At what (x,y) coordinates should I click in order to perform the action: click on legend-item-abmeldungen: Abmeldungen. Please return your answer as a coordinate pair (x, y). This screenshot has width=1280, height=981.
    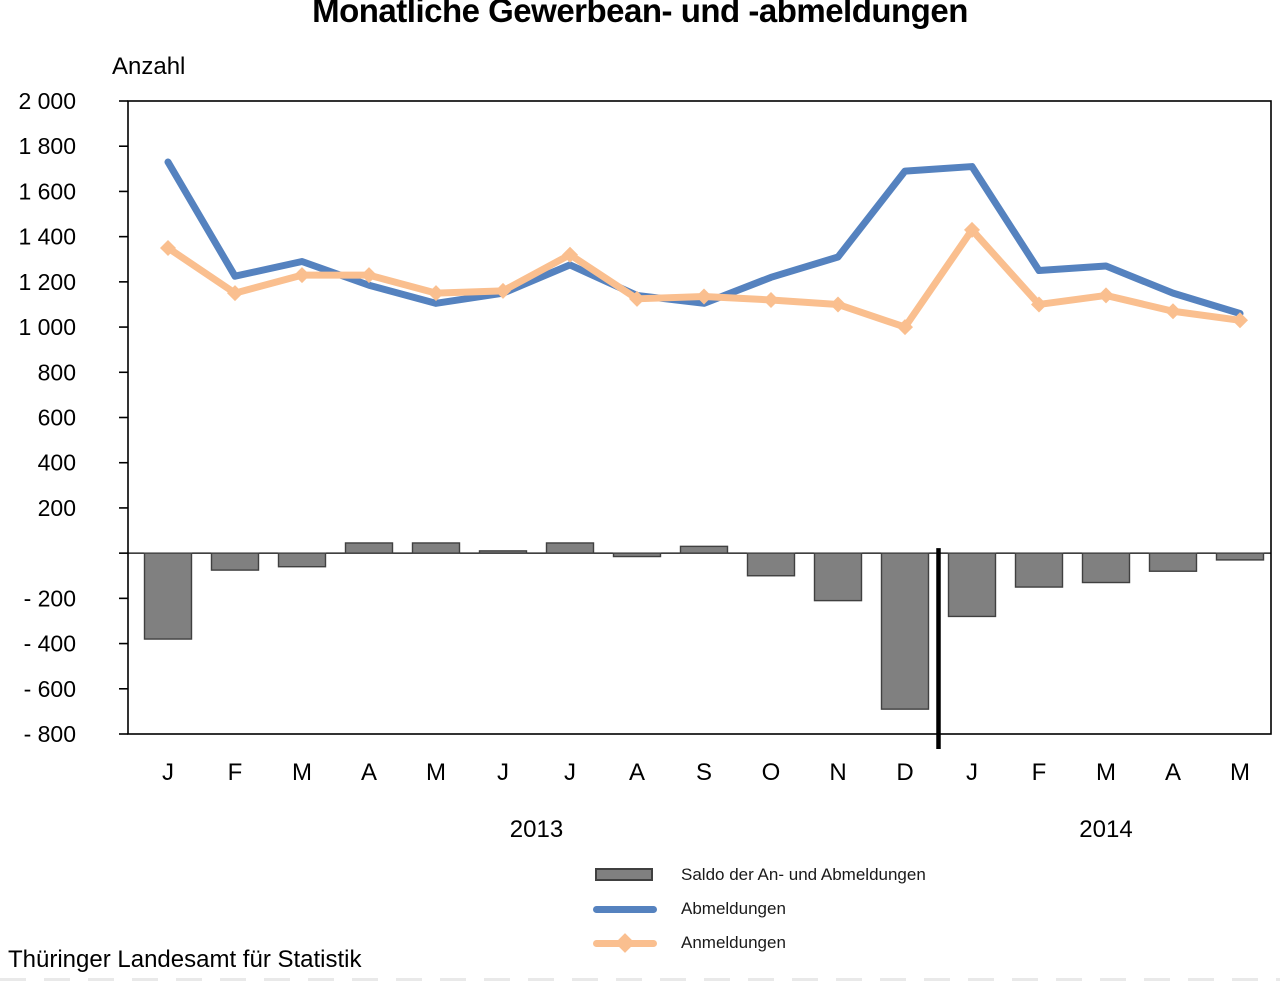
    Looking at the image, I should click on (759, 909).